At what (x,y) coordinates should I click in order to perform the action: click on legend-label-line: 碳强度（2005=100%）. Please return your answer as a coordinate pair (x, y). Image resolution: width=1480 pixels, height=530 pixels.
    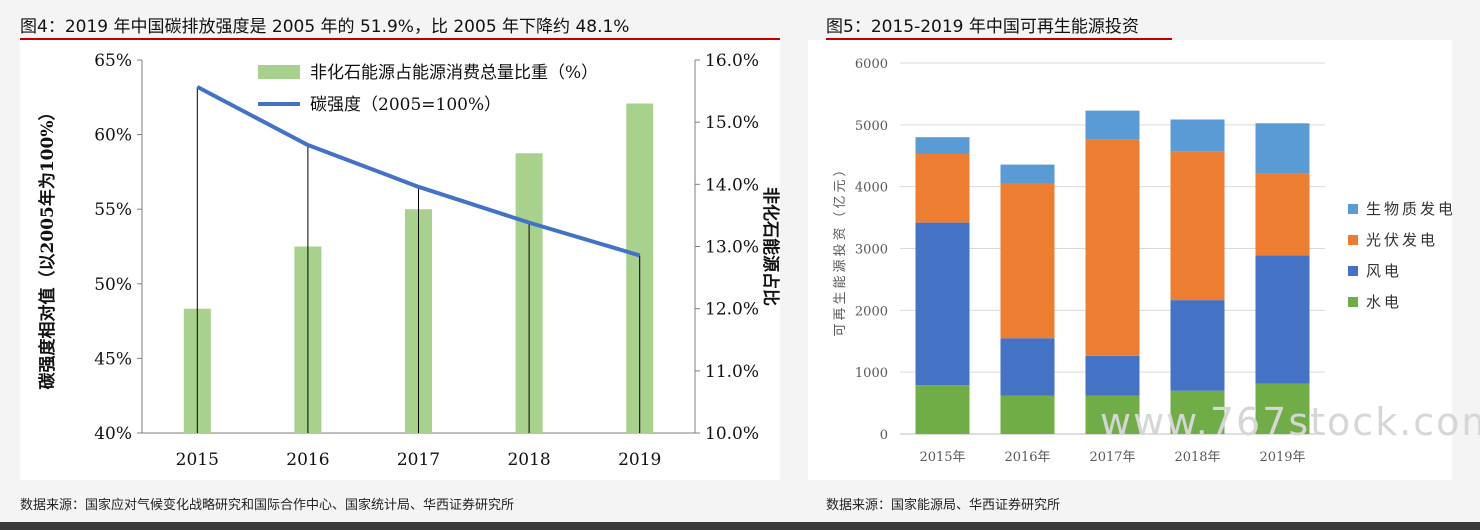
    Looking at the image, I should click on (405, 105).